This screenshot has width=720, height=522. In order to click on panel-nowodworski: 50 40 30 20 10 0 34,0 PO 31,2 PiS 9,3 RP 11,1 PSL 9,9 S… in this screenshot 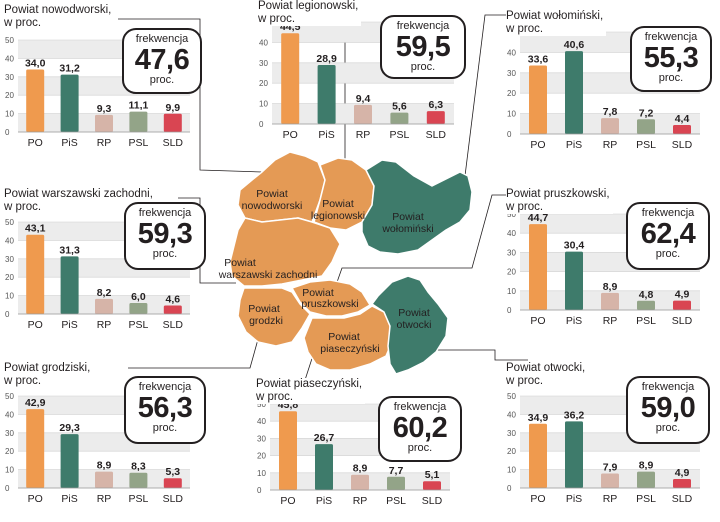, I will do `click(104, 79)`.